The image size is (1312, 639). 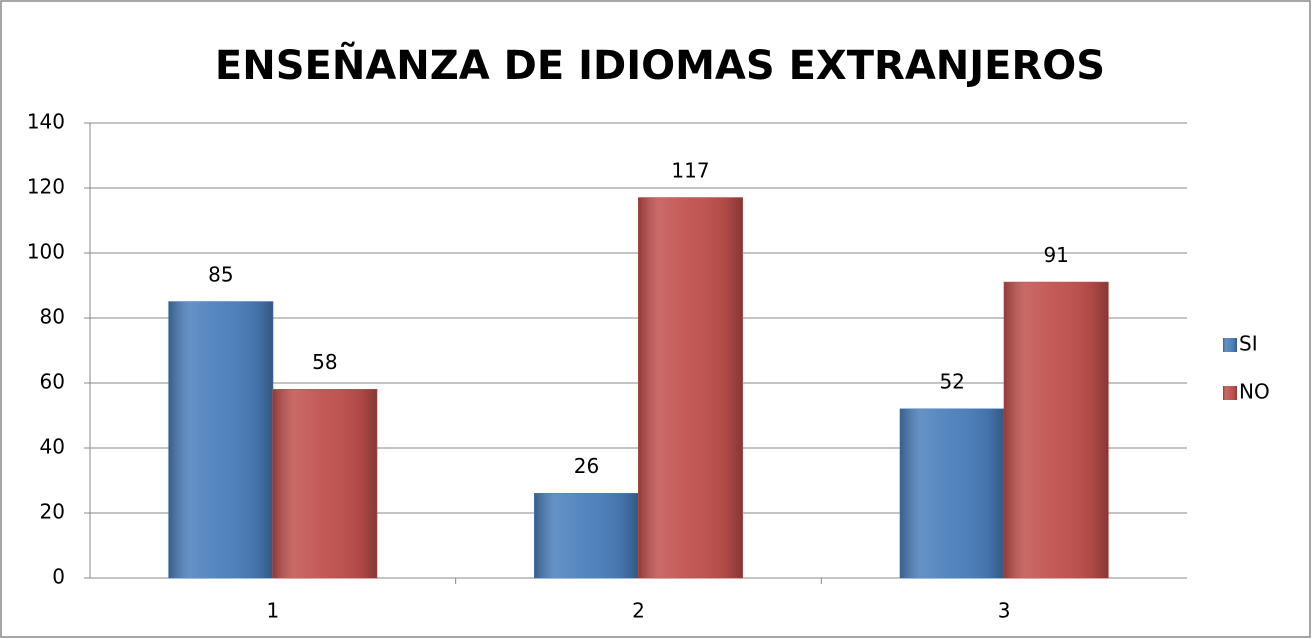 What do you see at coordinates (1248, 344) in the screenshot?
I see `legend-label: SI` at bounding box center [1248, 344].